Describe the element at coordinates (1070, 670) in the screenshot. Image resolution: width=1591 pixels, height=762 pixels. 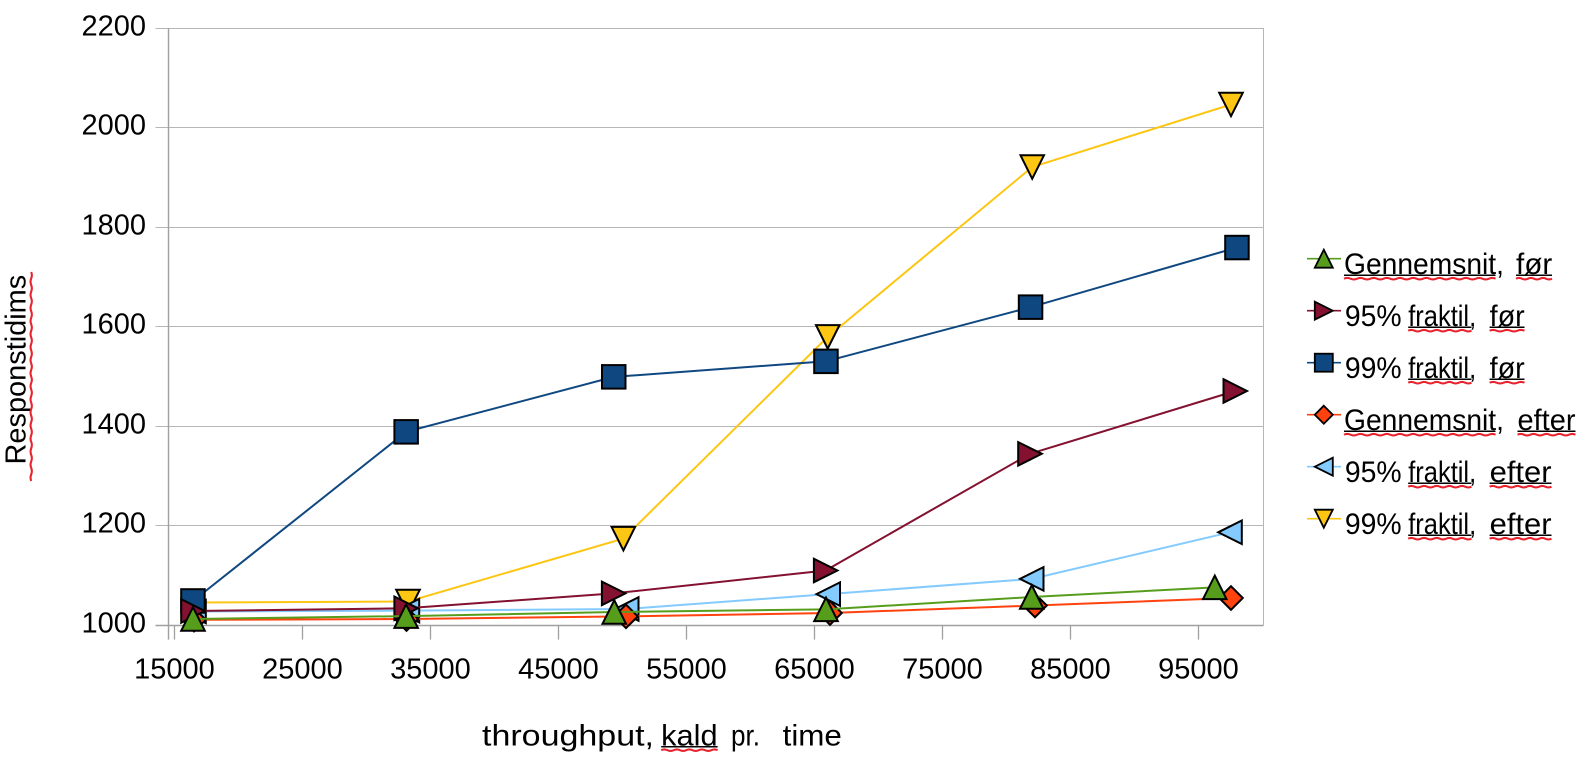
I see `svg-text: 85000` at that location.